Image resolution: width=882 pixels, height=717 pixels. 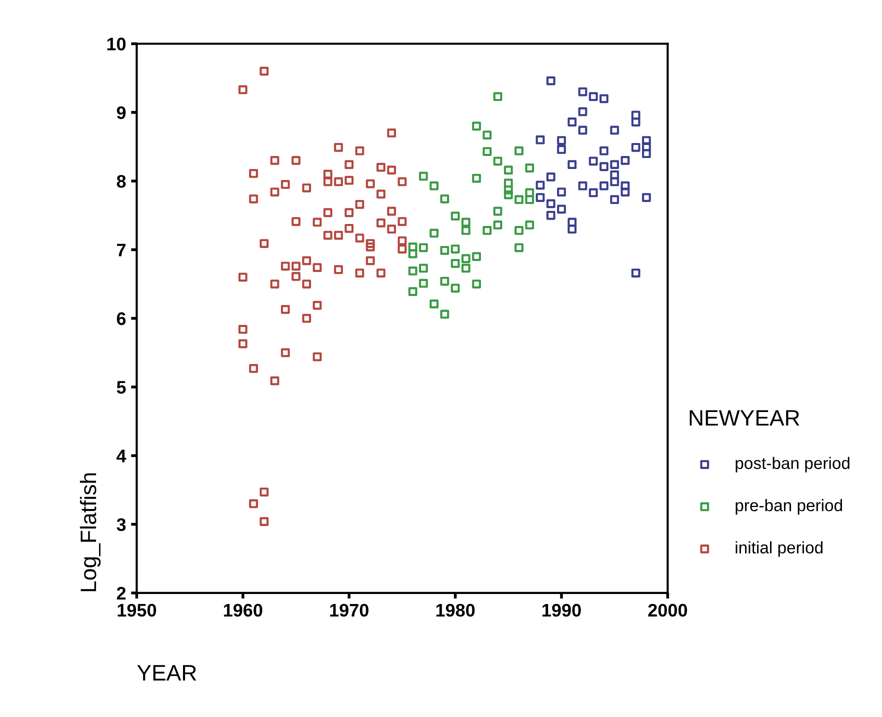 I want to click on y-tick-label: 3, so click(x=121, y=525).